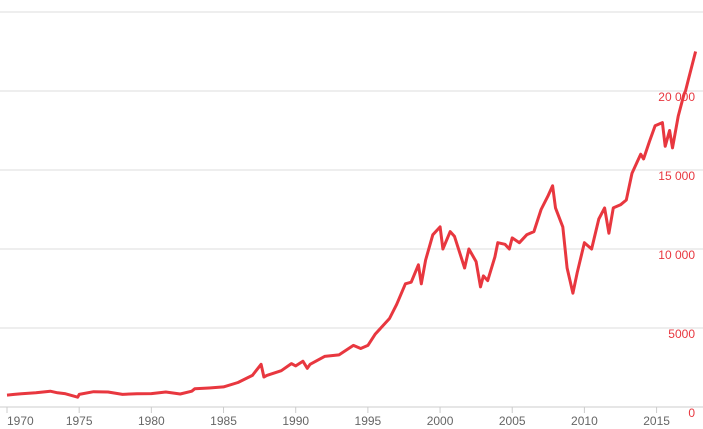  Describe the element at coordinates (676, 176) in the screenshot. I see `y-tick-label: 15 000` at that location.